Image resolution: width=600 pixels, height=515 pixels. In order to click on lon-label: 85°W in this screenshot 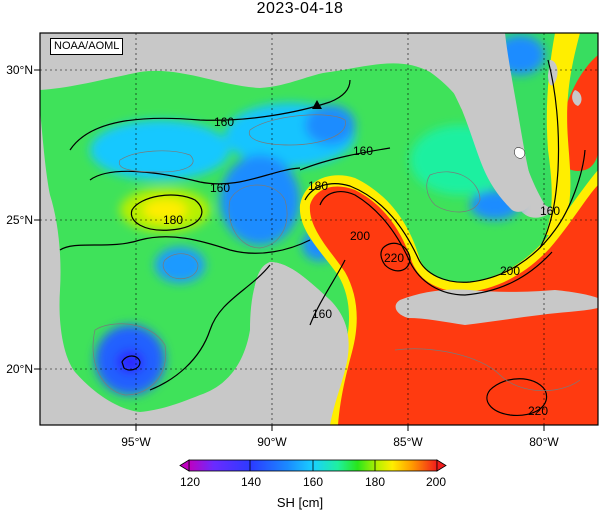, I will do `click(408, 442)`.